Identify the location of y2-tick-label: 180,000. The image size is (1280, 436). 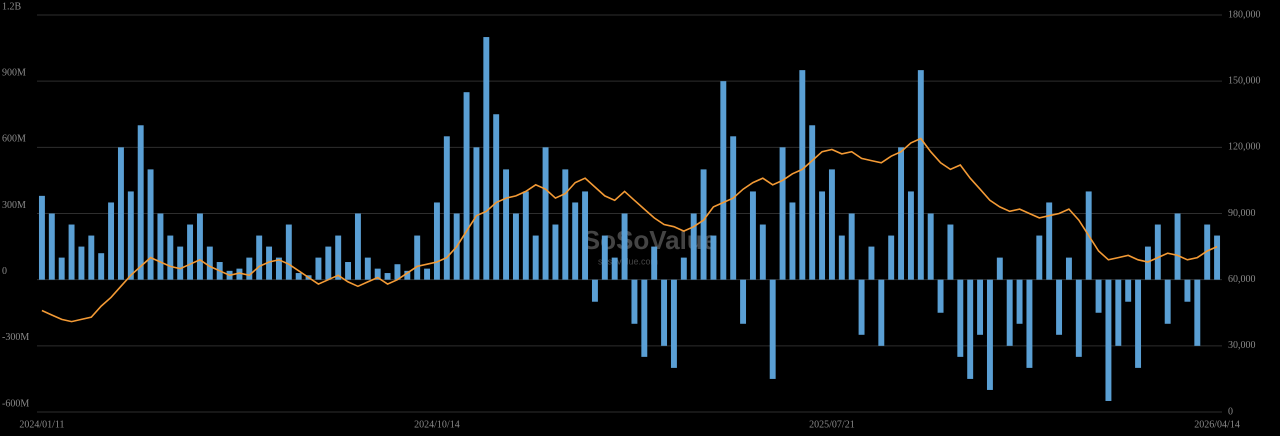
(1244, 14).